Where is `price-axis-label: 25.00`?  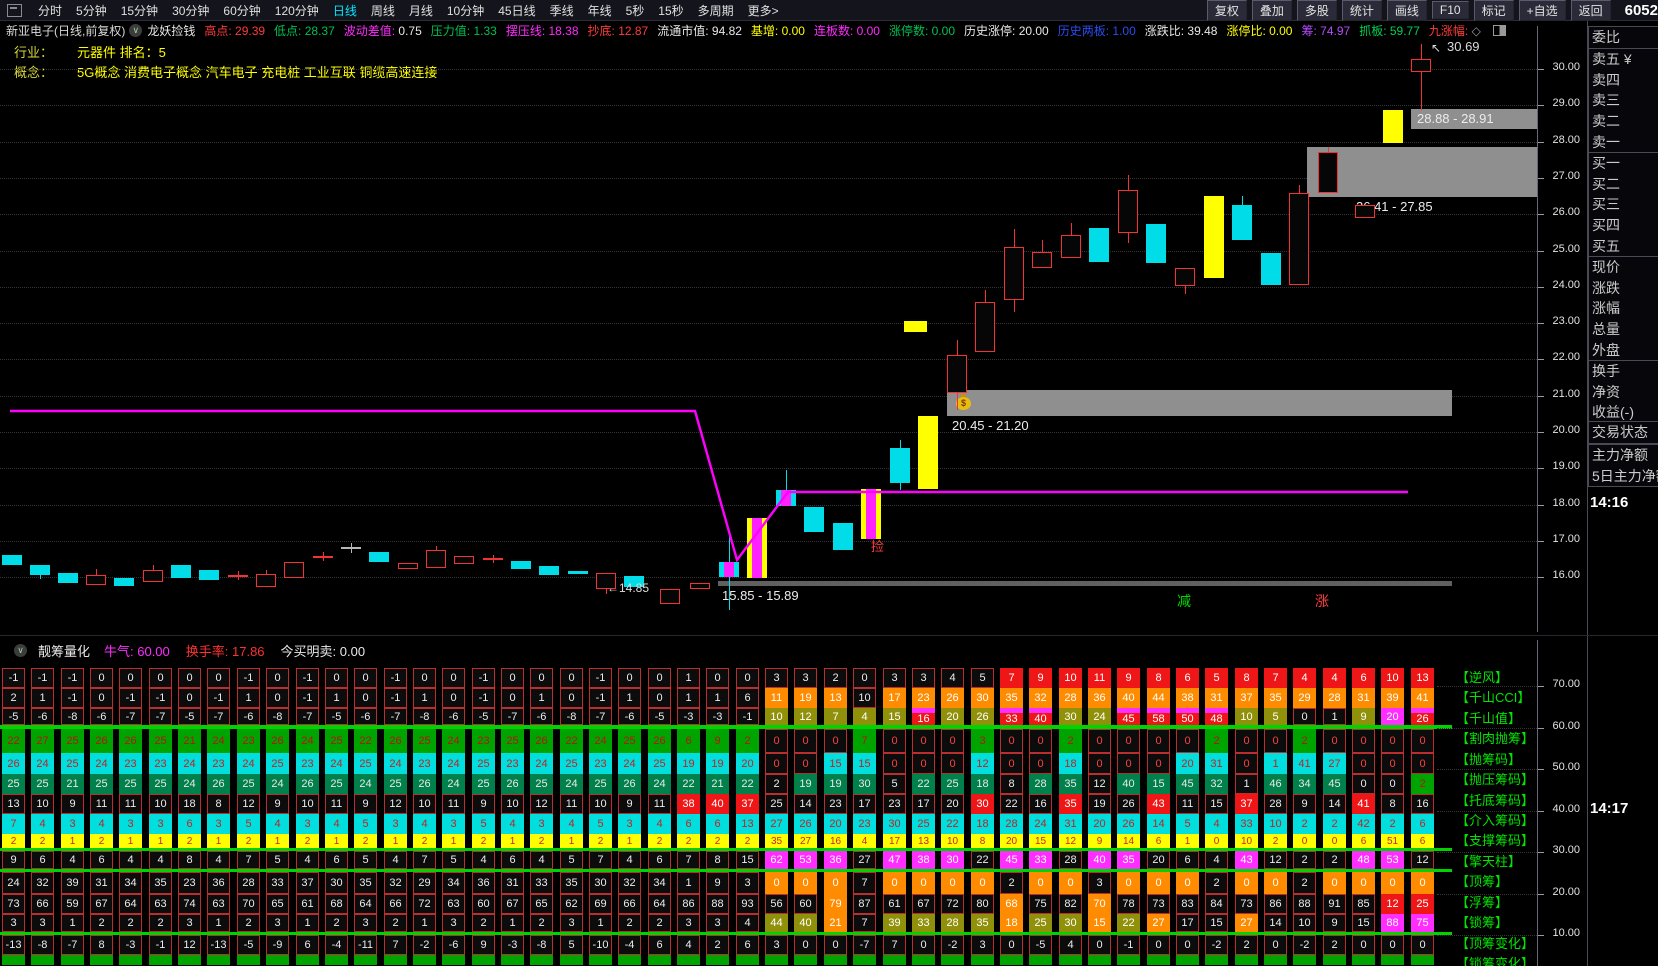
price-axis-label: 25.00 is located at coordinates (1566, 249).